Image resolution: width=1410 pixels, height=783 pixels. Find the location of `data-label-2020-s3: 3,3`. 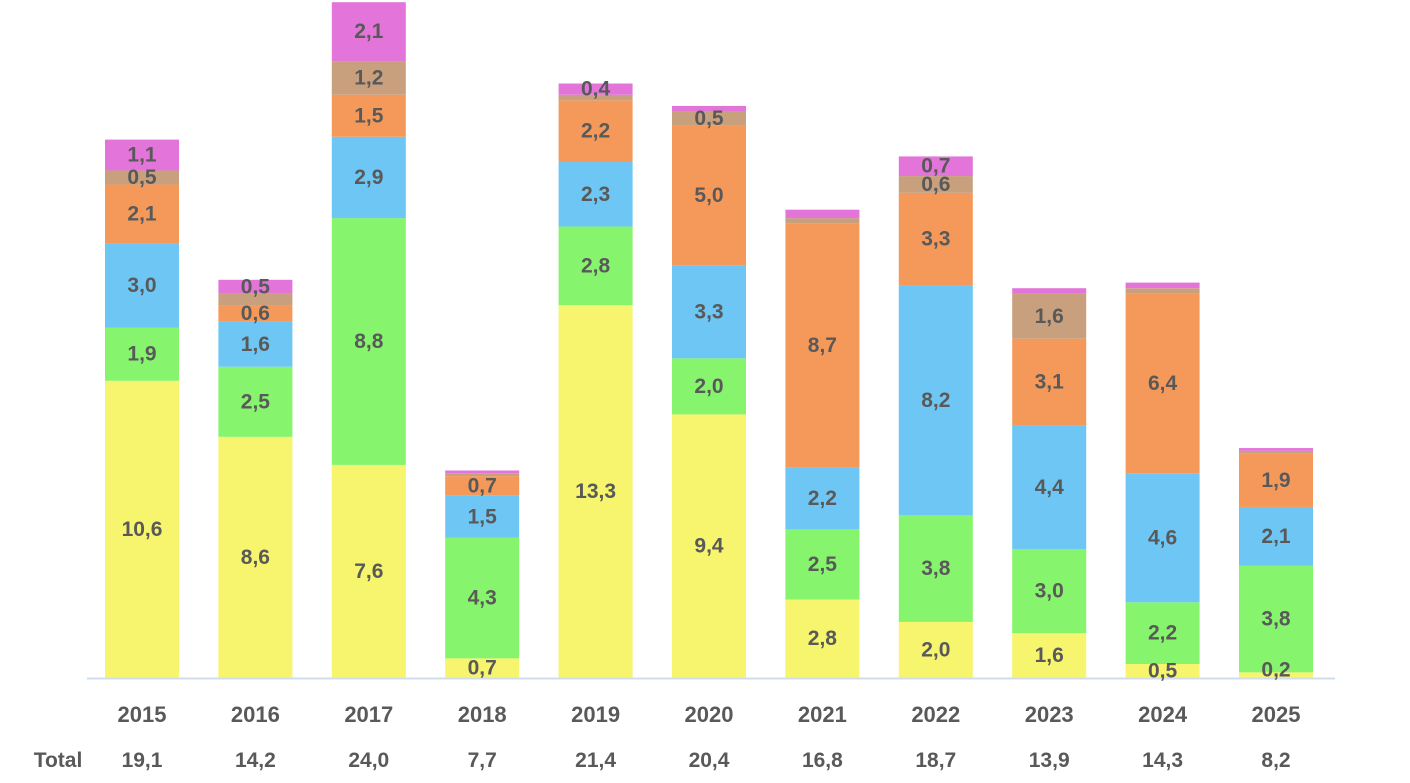

data-label-2020-s3: 3,3 is located at coordinates (708, 312).